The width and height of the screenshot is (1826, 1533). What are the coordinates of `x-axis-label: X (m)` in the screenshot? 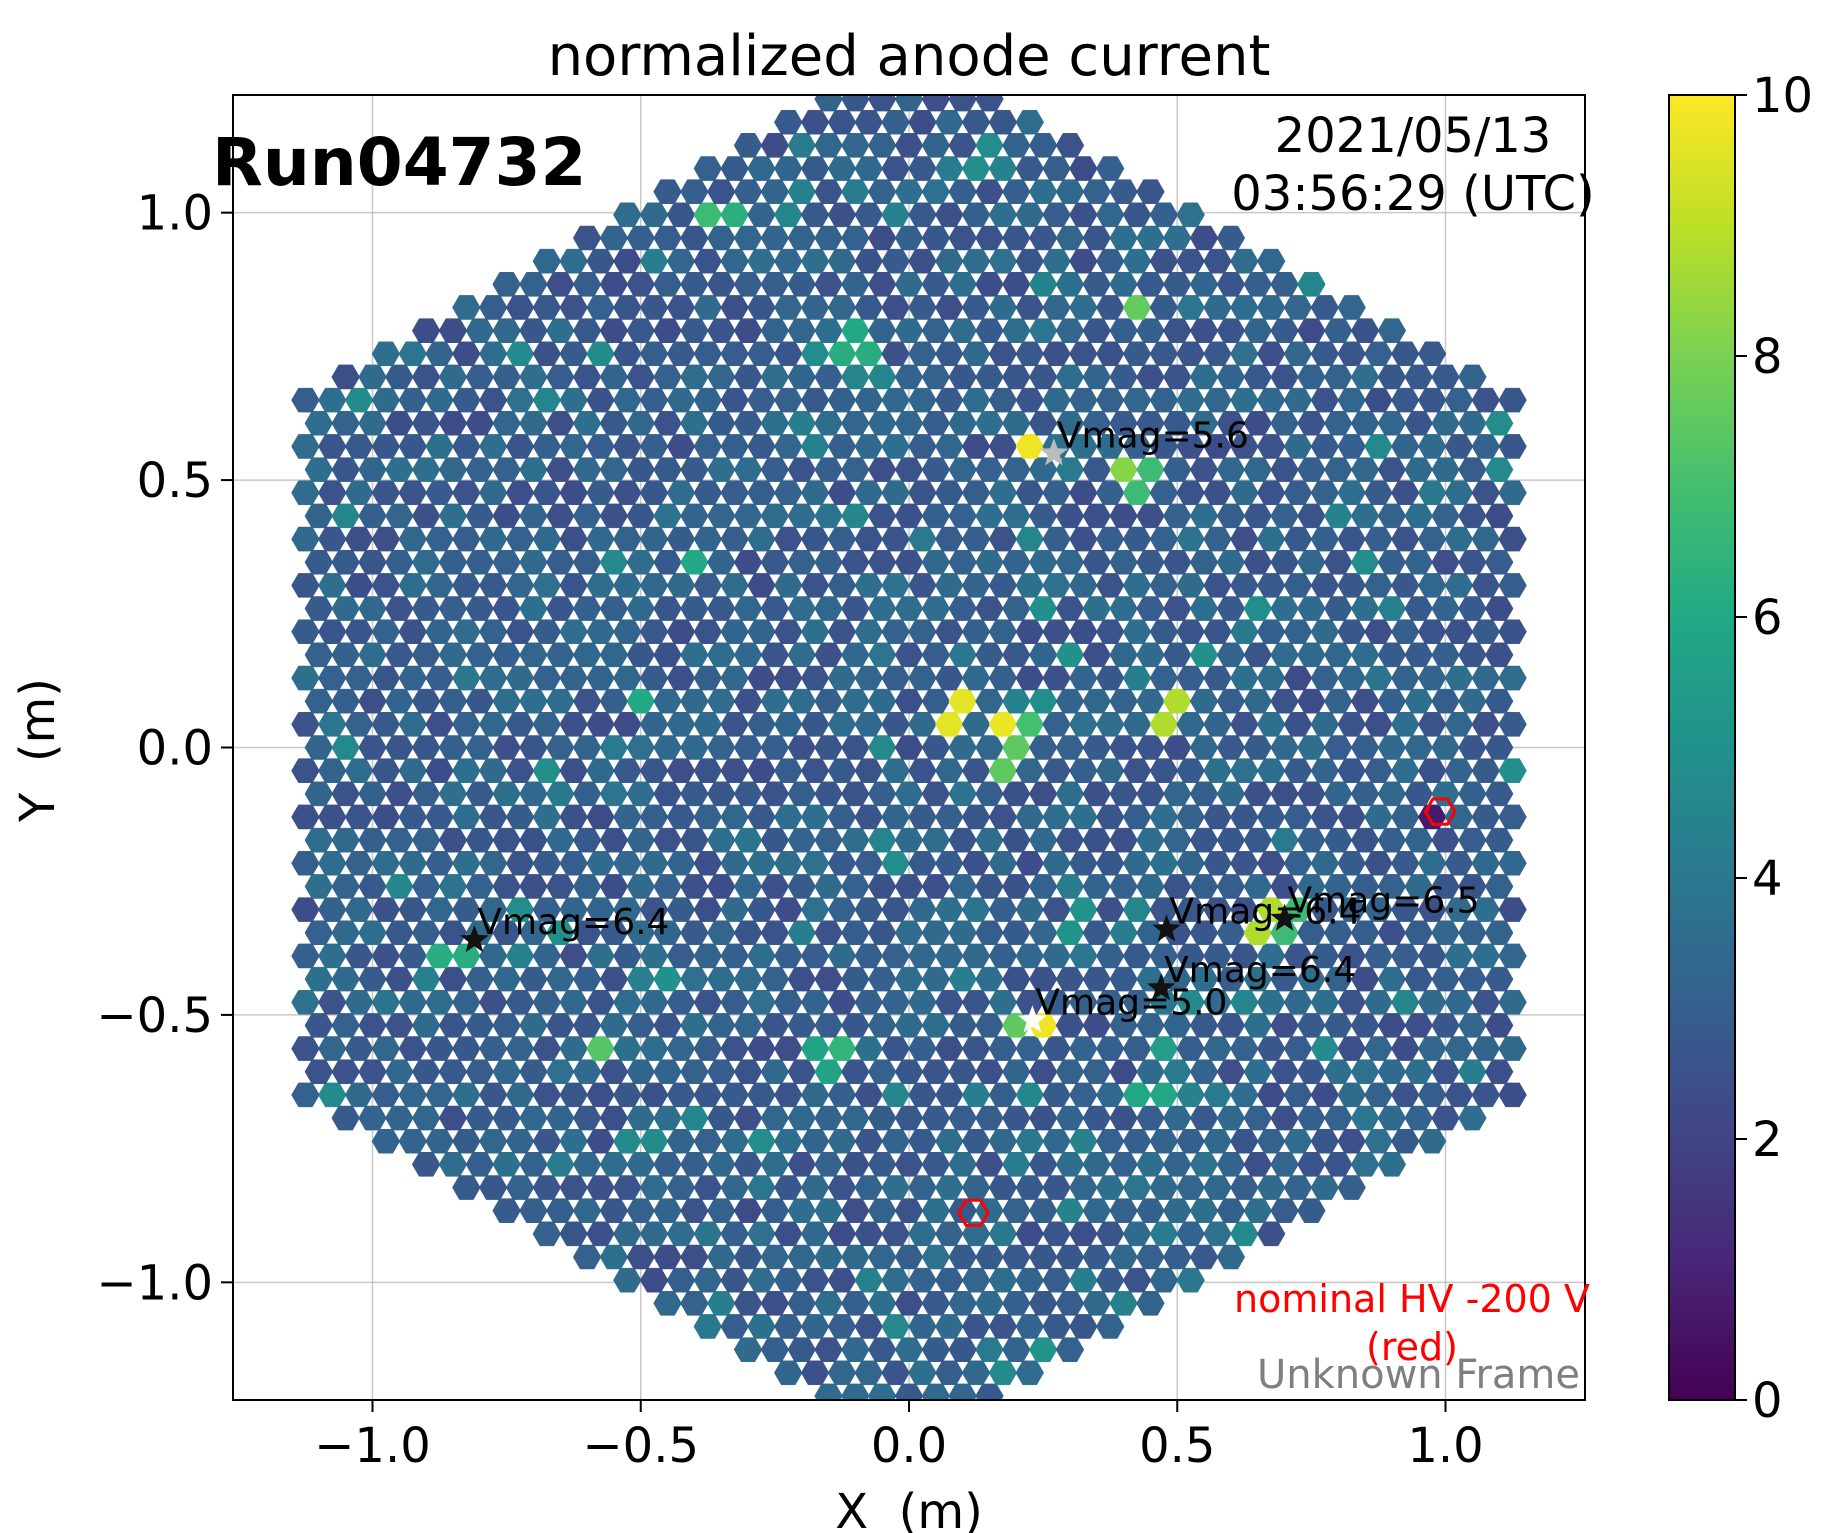 It's located at (909, 1508).